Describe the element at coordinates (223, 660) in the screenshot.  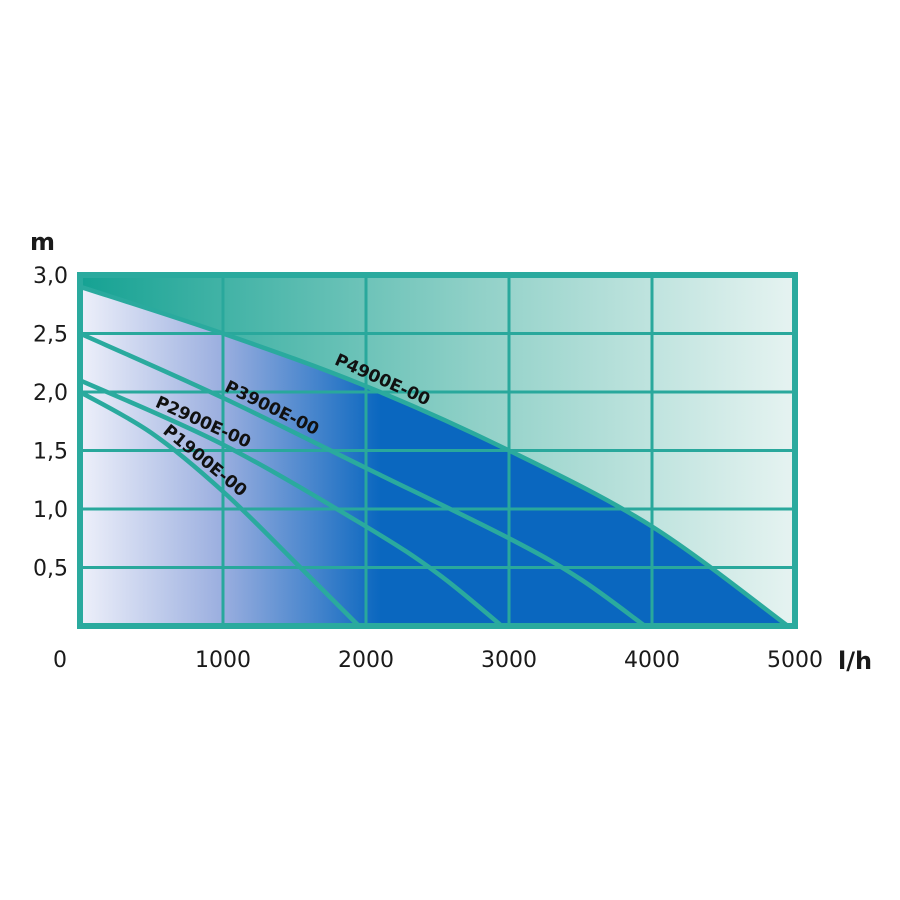
I see `x-tick-label: 1000` at that location.